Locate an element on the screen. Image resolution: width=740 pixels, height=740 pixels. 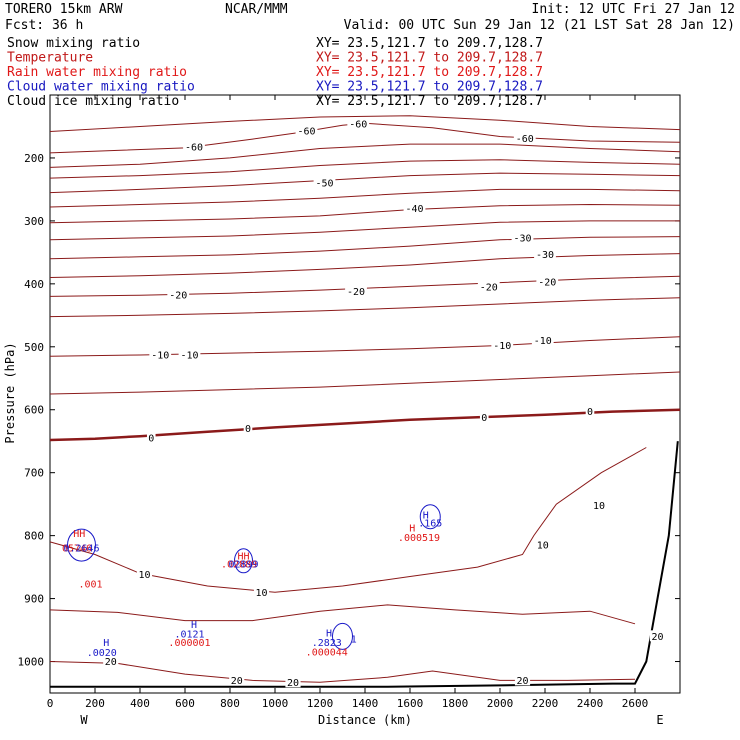
y-tick-label: 900 is located at coordinates (34, 599).